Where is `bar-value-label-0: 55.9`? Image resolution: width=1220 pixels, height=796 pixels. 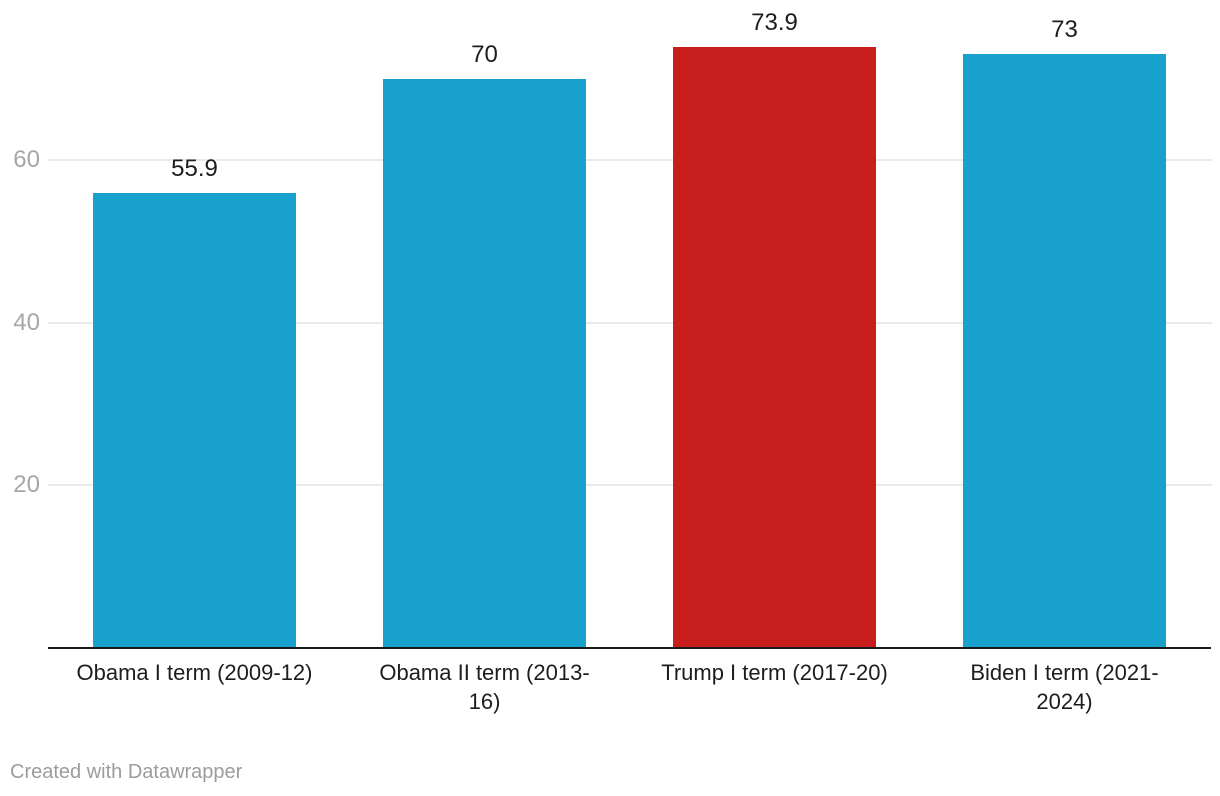 bar-value-label-0: 55.9 is located at coordinates (194, 169).